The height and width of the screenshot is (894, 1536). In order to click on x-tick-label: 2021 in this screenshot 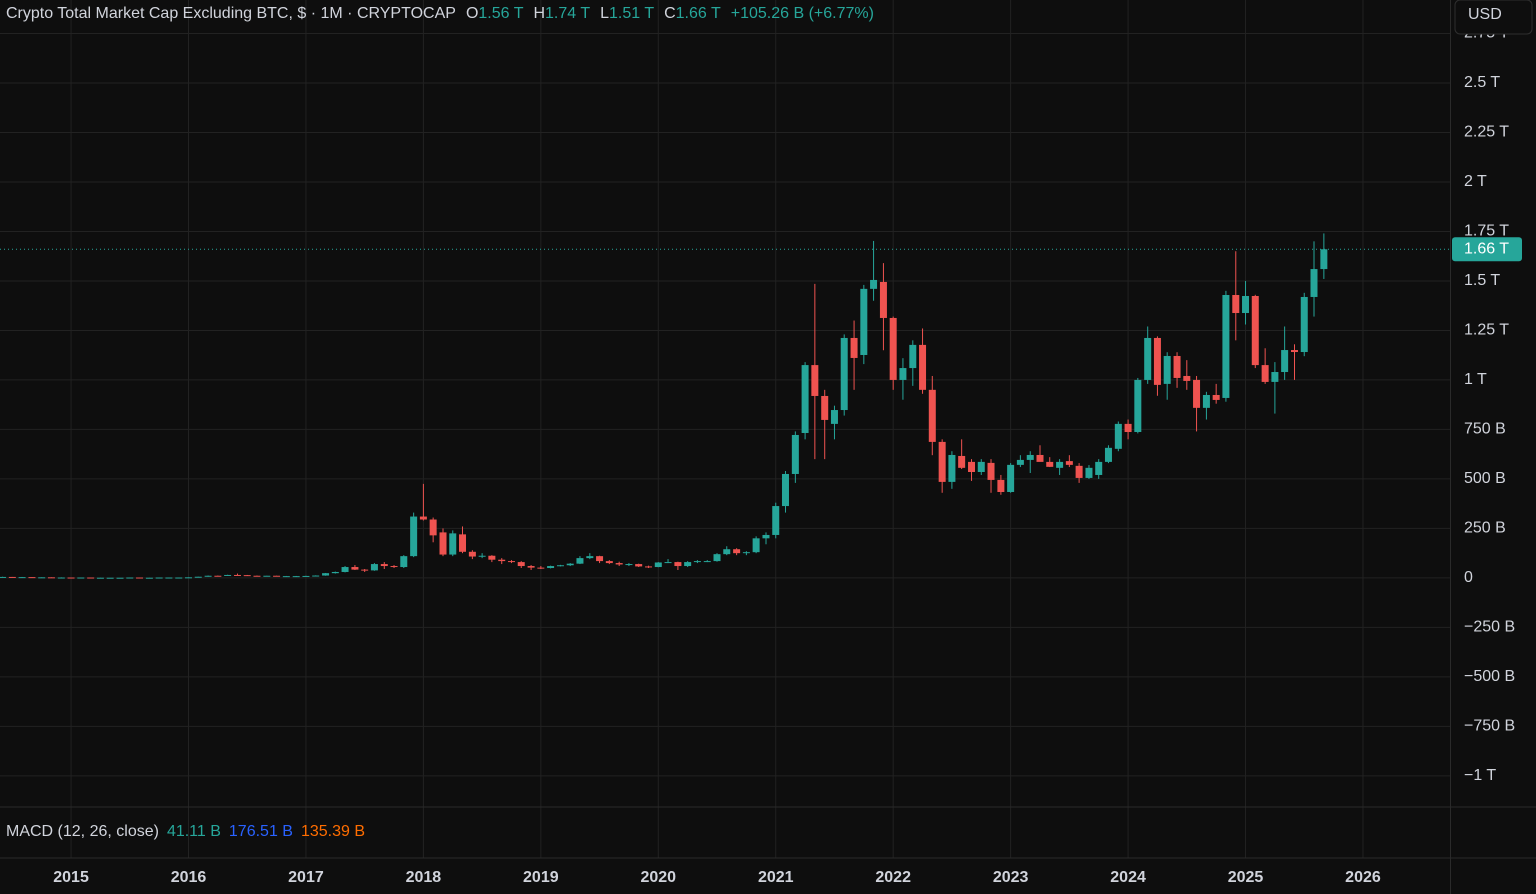, I will do `click(776, 877)`.